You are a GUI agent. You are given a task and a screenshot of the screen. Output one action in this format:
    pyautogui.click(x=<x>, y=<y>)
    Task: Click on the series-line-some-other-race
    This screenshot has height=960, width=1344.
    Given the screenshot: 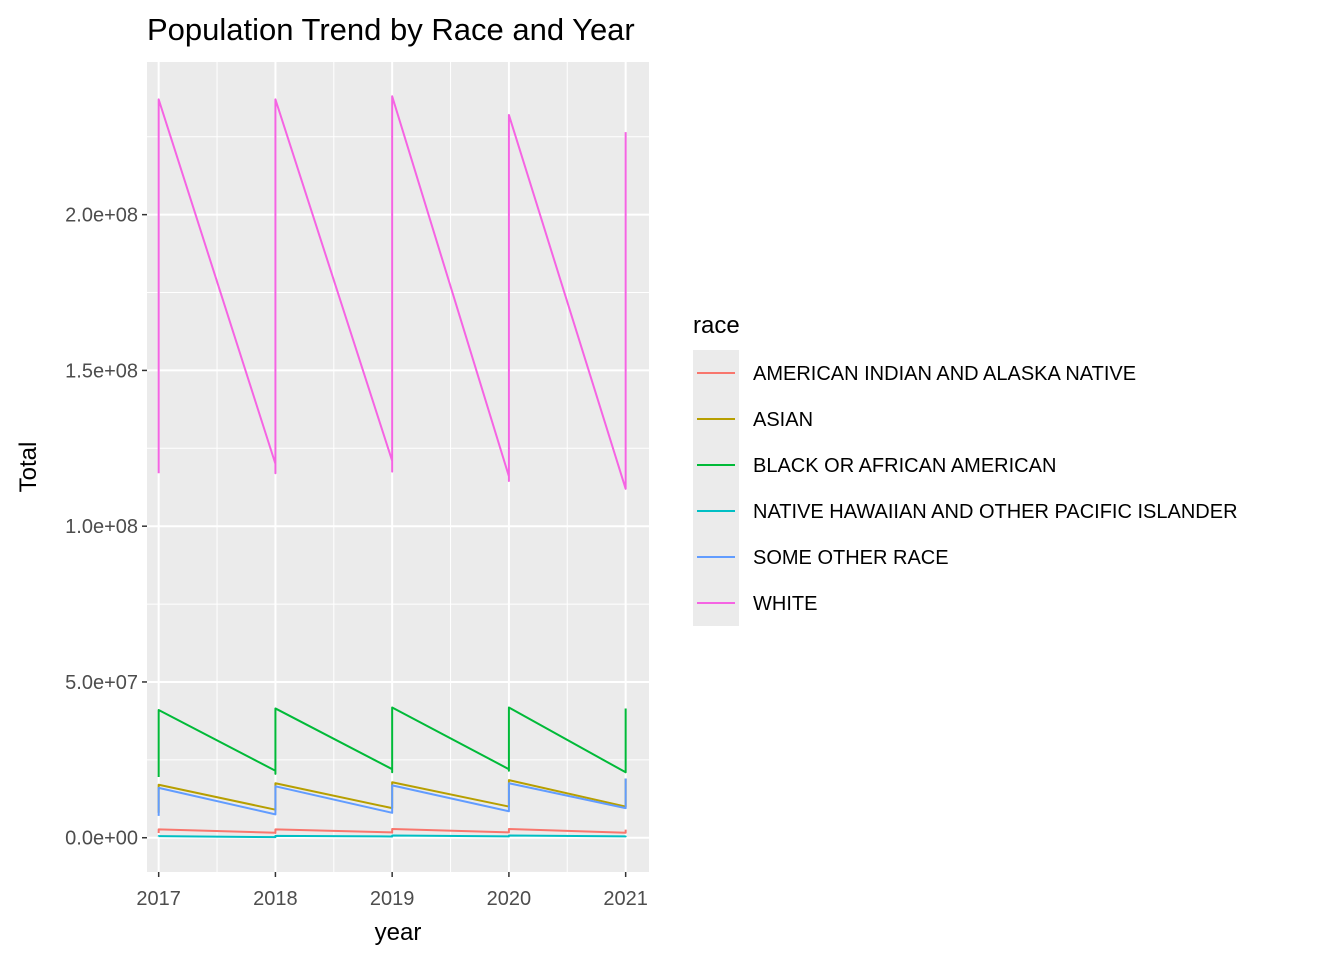 What is the action you would take?
    pyautogui.click(x=392, y=797)
    